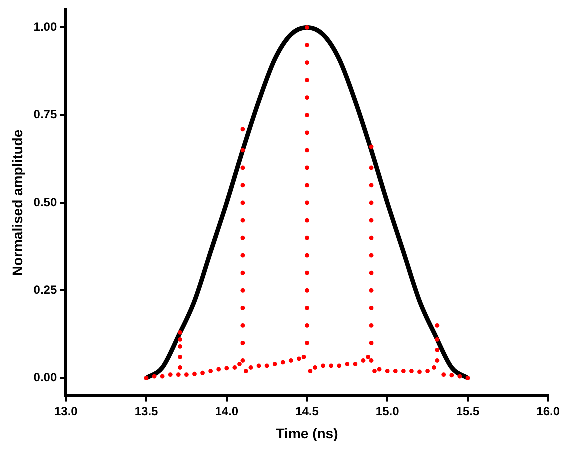 This screenshot has height=451, width=563. Describe the element at coordinates (548, 411) in the screenshot. I see `x-tick-label: 16.0` at that location.